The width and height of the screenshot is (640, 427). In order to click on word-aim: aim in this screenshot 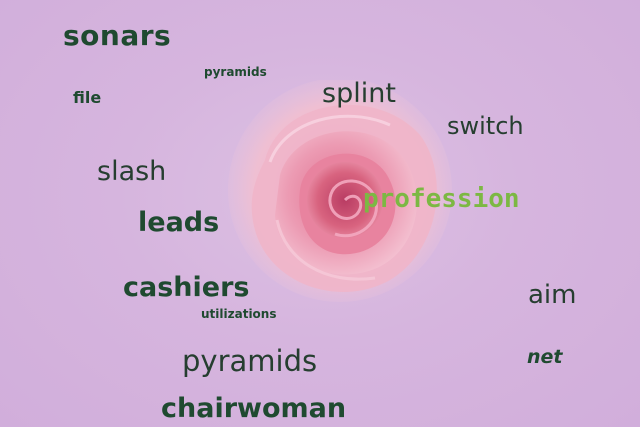, I will do `click(552, 295)`.